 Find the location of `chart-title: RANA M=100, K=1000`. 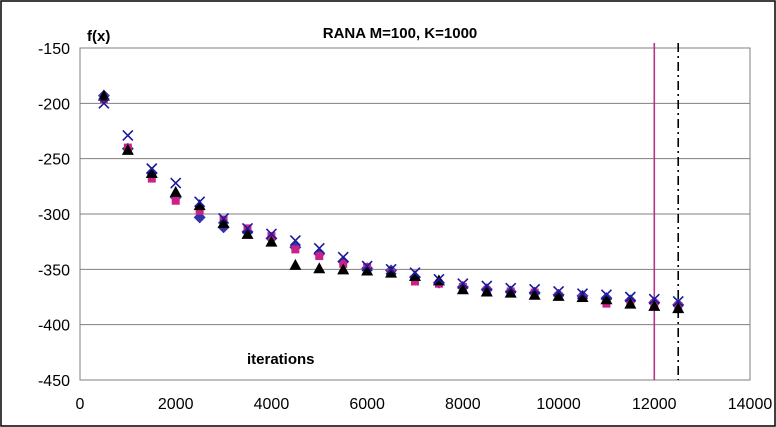

chart-title: RANA M=100, K=1000 is located at coordinates (400, 33).